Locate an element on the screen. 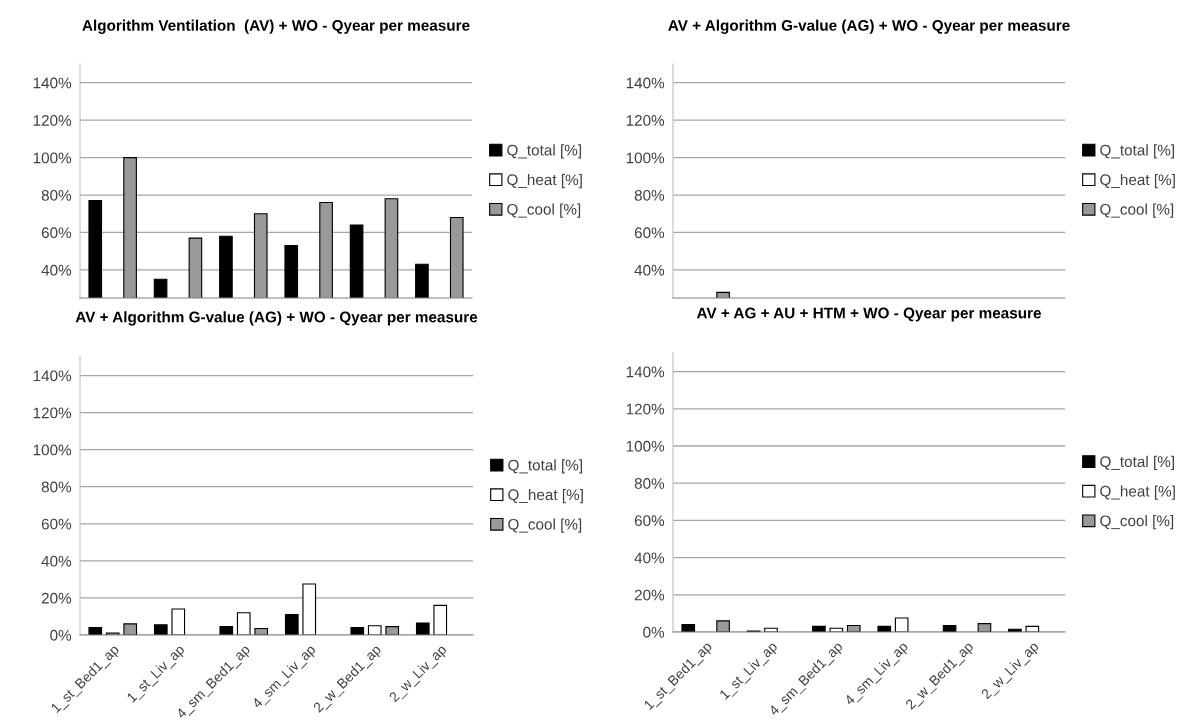  chart-title: Algorithm Ventilation (AV) + WO - Qyear per measure is located at coordinates (276, 26).